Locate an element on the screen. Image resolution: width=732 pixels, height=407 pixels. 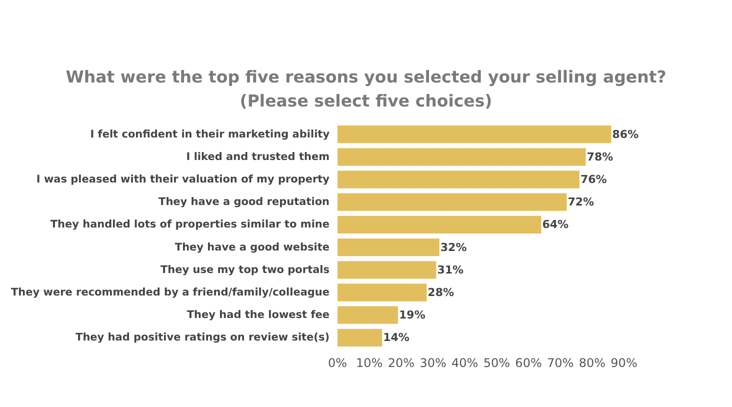
x-tick-label: 50% is located at coordinates (496, 363).